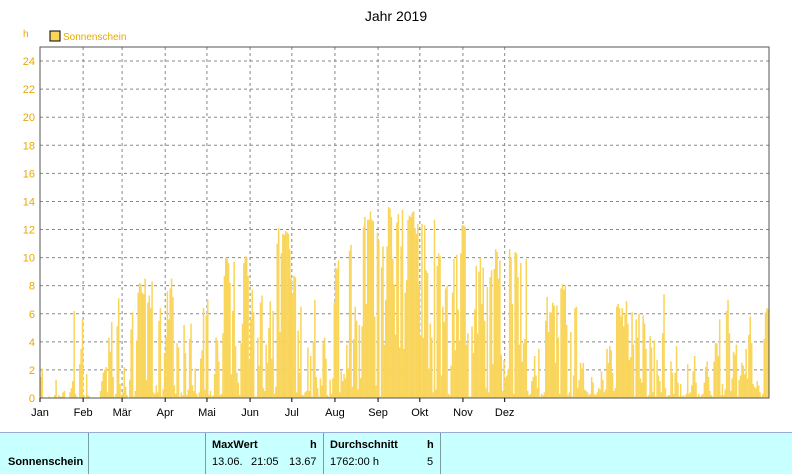  Describe the element at coordinates (463, 413) in the screenshot. I see `x-tick-label: Nov` at that location.